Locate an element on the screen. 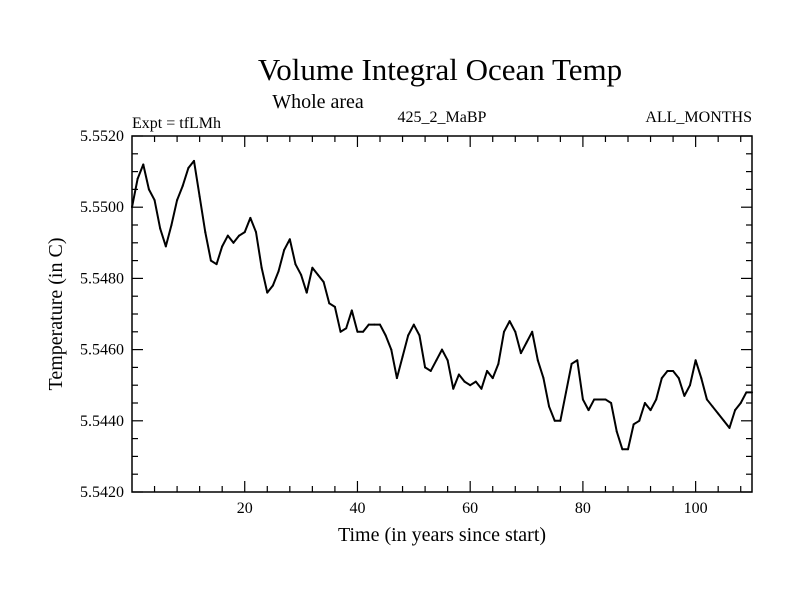 This screenshot has width=800, height=600. y-tick-label: 5.5460 is located at coordinates (102, 350).